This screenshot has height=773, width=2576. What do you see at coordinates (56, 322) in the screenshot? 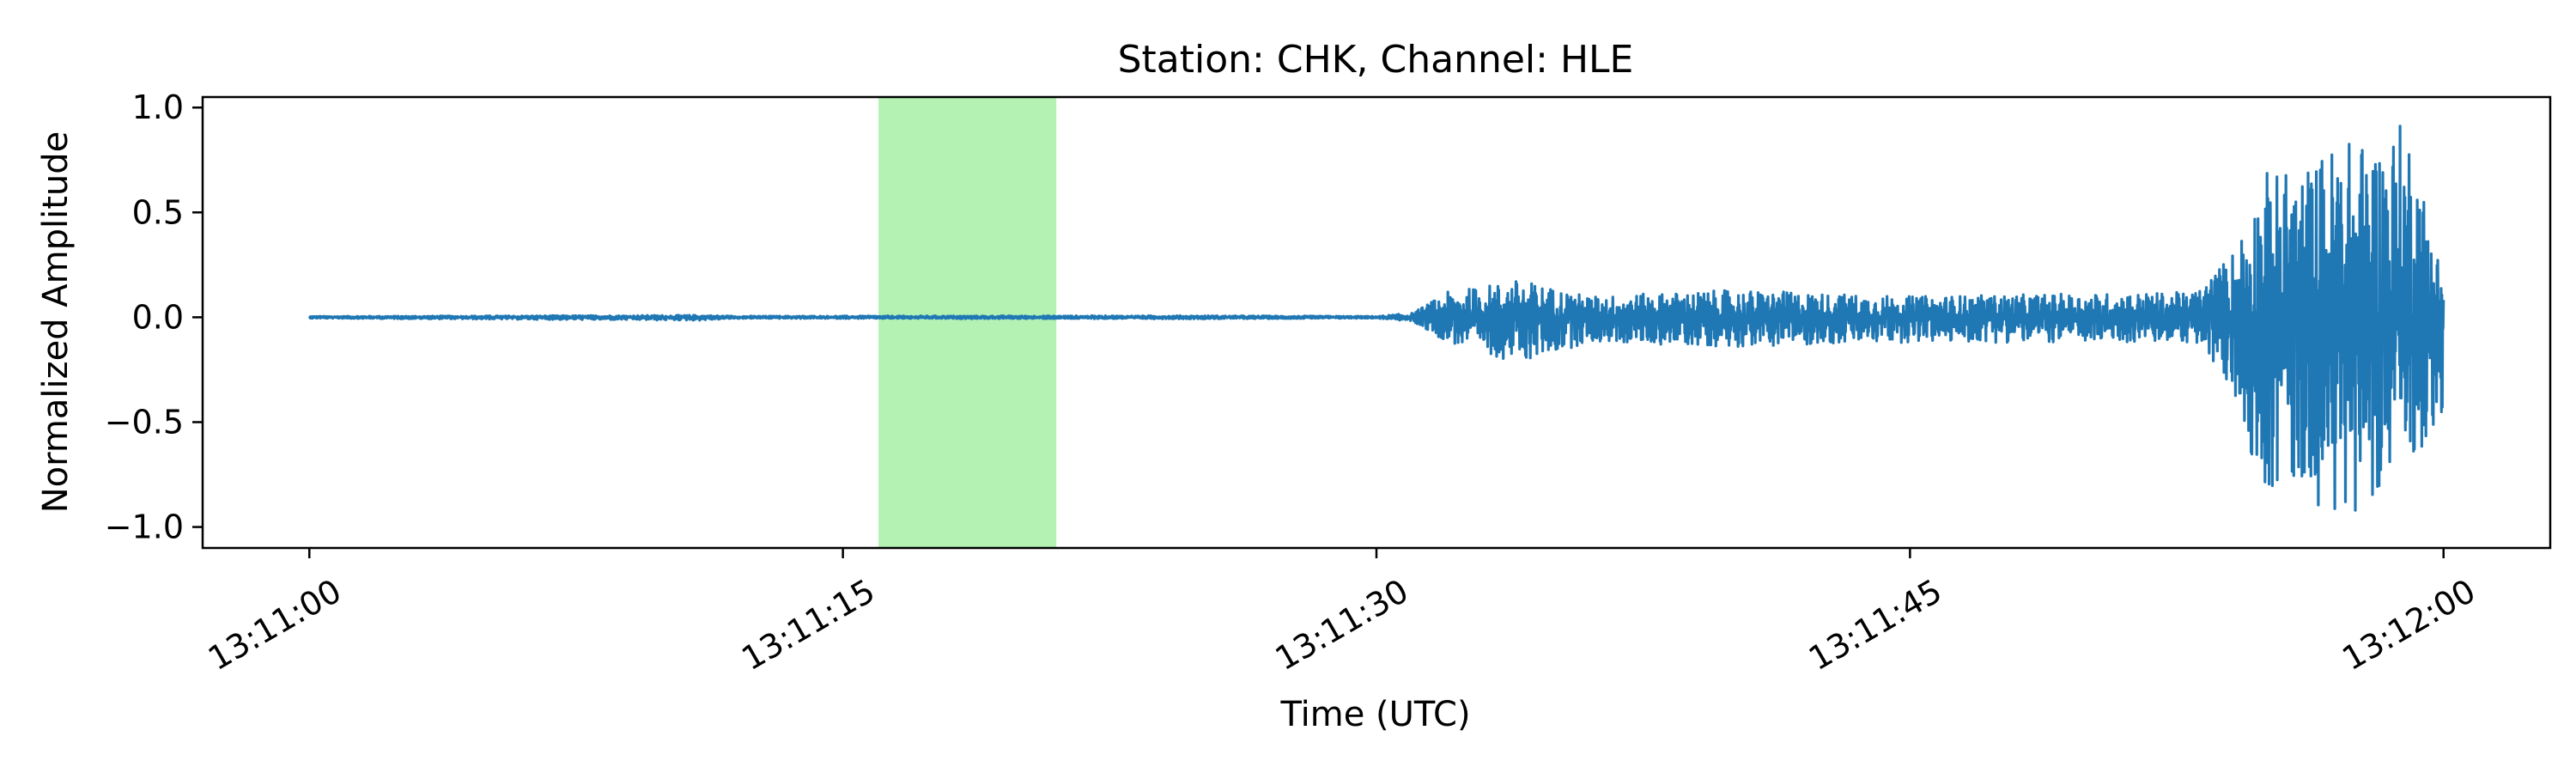
I see `y-axis-label: Normalized Amplitude` at bounding box center [56, 322].